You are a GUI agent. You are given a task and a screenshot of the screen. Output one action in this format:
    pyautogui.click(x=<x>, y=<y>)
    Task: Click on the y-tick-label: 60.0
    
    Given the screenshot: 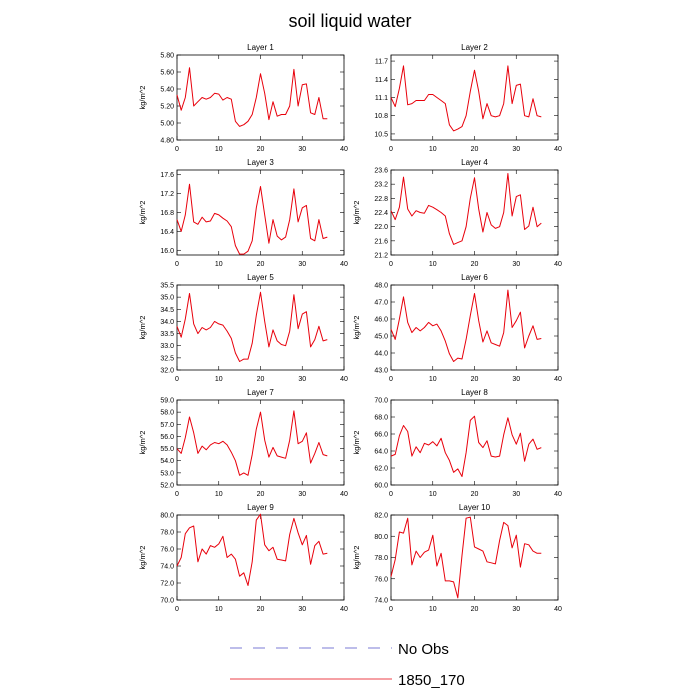 What is the action you would take?
    pyautogui.click(x=381, y=486)
    